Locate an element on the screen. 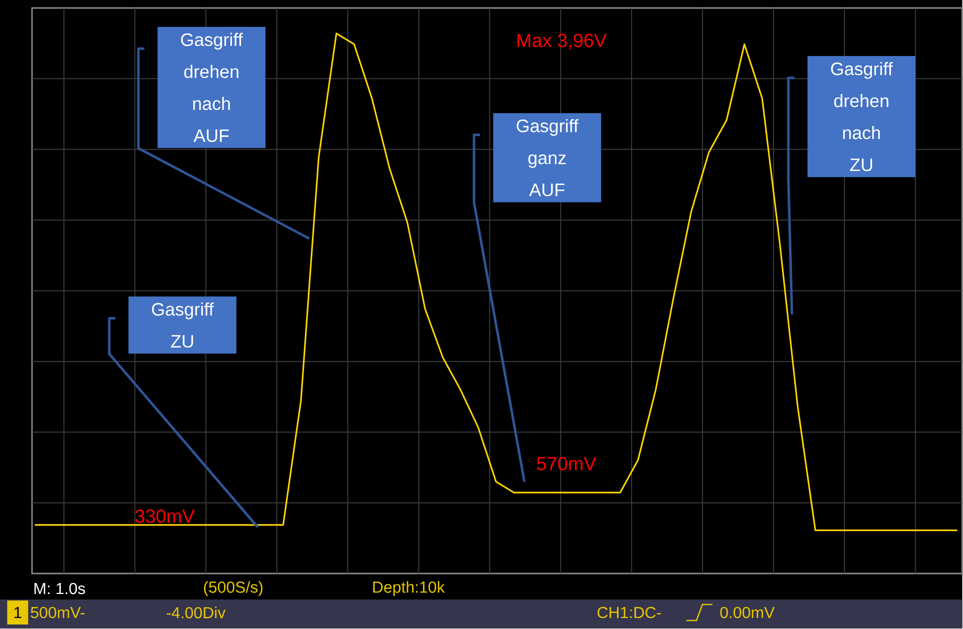  annotation: 330mV is located at coordinates (165, 517).